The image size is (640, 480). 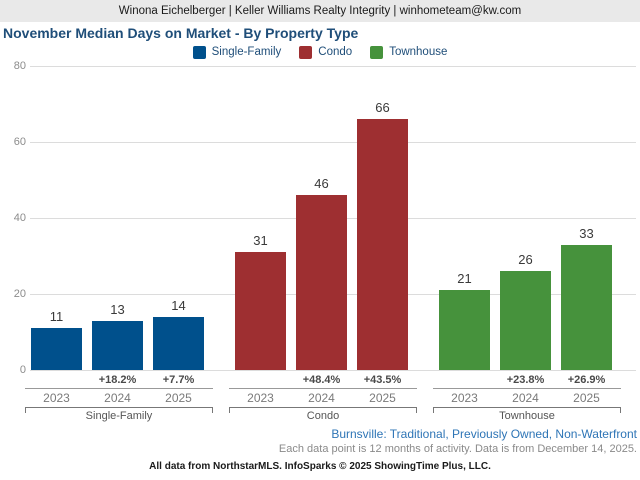 What do you see at coordinates (19, 66) in the screenshot?
I see `y-axis-tick-label: 80` at bounding box center [19, 66].